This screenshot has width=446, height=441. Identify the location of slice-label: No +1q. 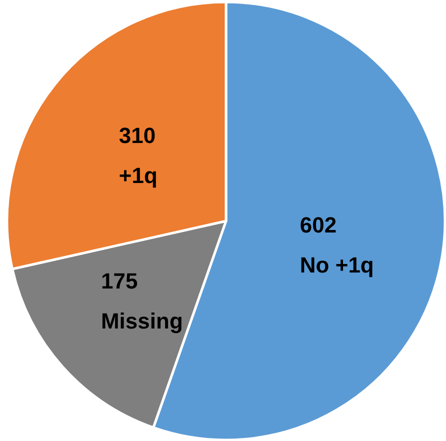
(337, 265).